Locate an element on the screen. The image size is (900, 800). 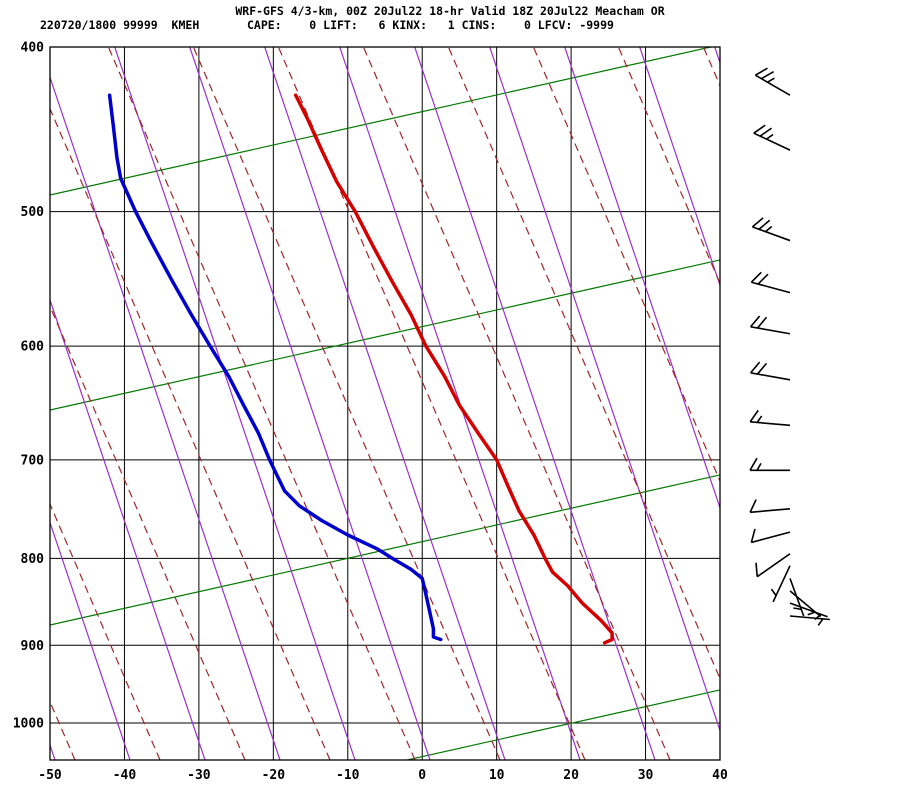
svg-text: 900 is located at coordinates (33, 646).